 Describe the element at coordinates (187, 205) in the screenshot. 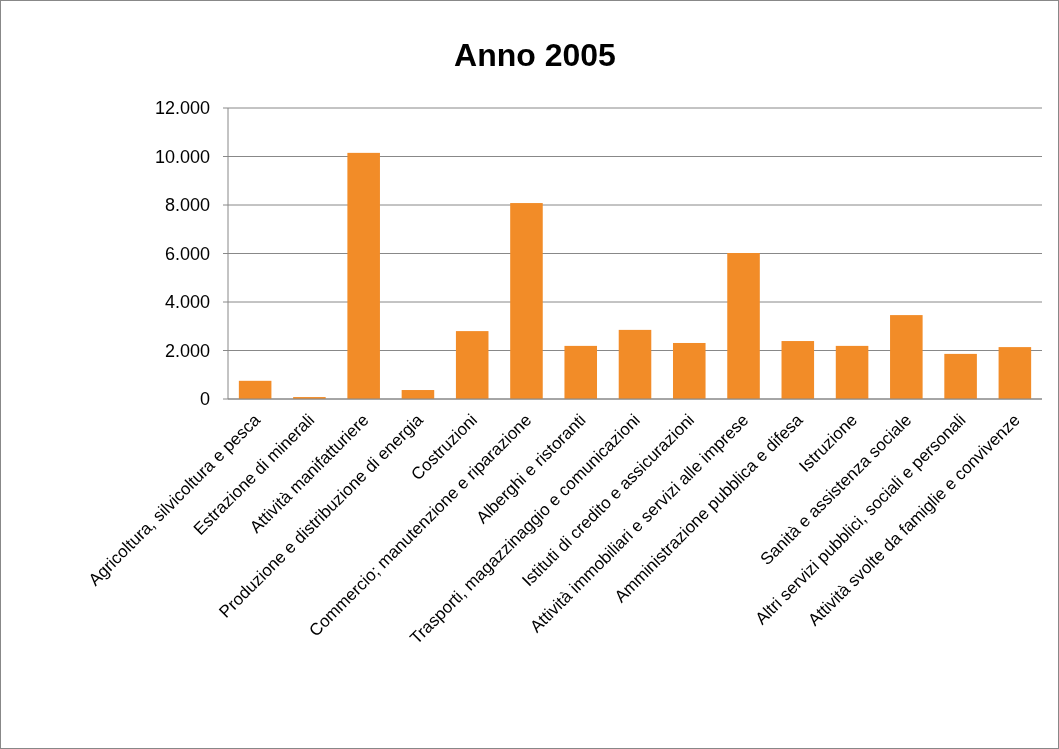

I see `y-tick-label: 8.000` at that location.